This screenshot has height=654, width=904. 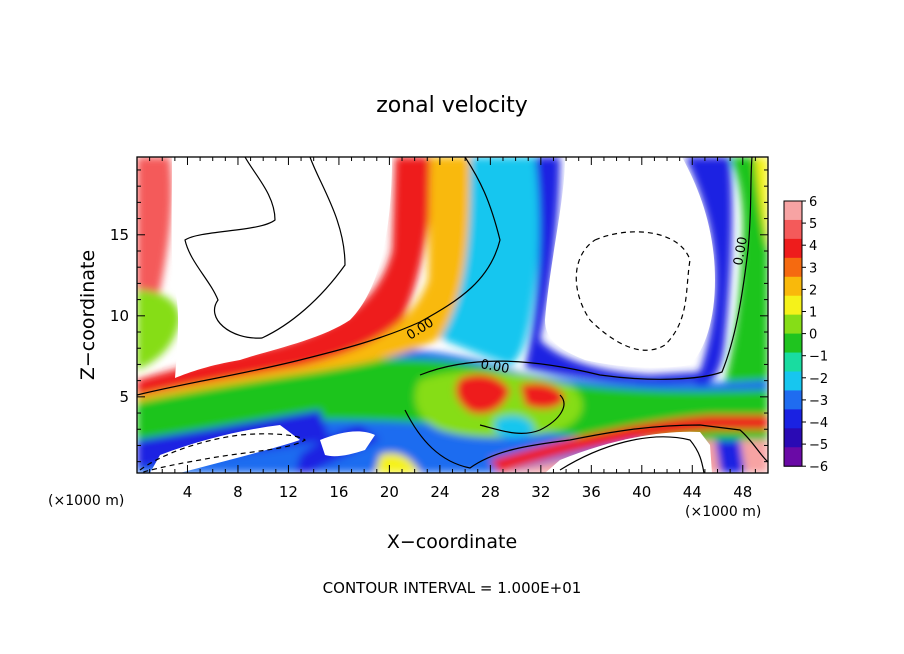 What do you see at coordinates (818, 445) in the screenshot?
I see `colorbar-label: −5` at bounding box center [818, 445].